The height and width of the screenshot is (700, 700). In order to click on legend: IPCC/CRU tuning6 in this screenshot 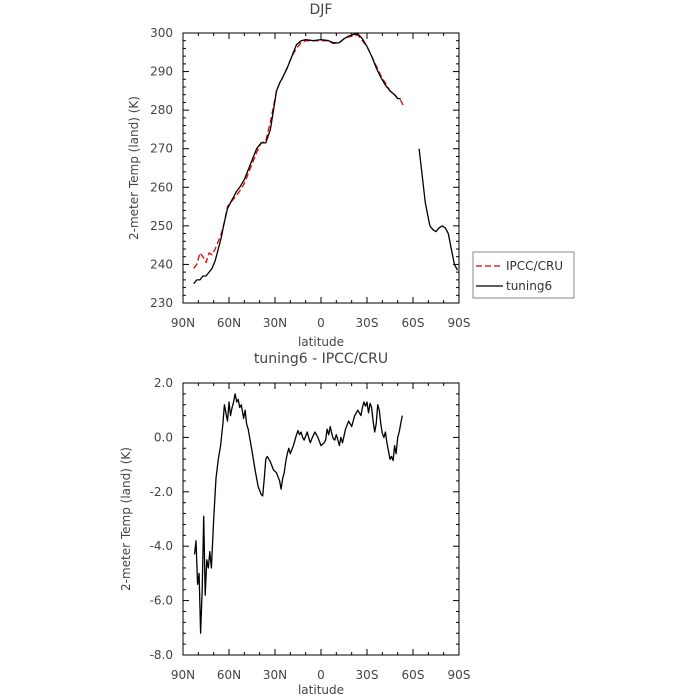, I will do `click(523, 275)`.